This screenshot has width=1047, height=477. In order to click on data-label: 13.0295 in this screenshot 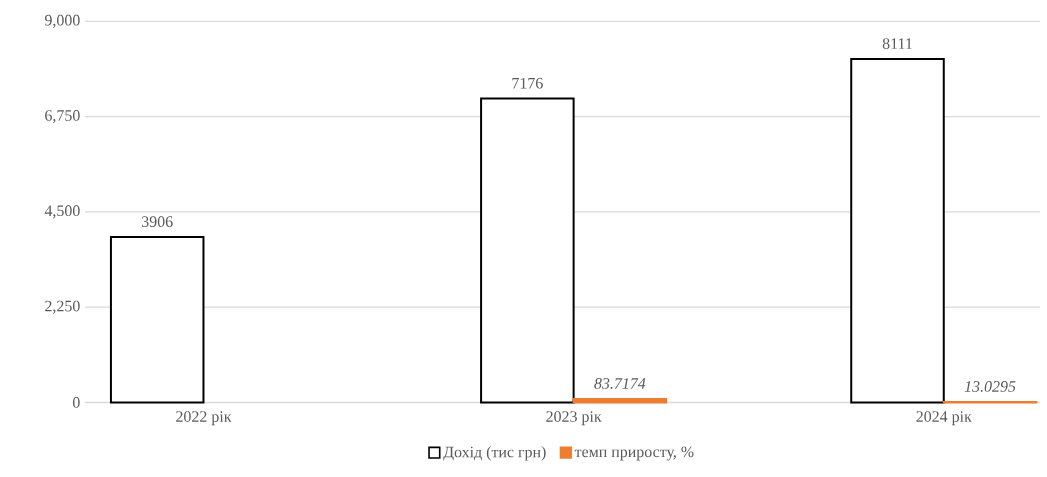, I will do `click(990, 386)`.